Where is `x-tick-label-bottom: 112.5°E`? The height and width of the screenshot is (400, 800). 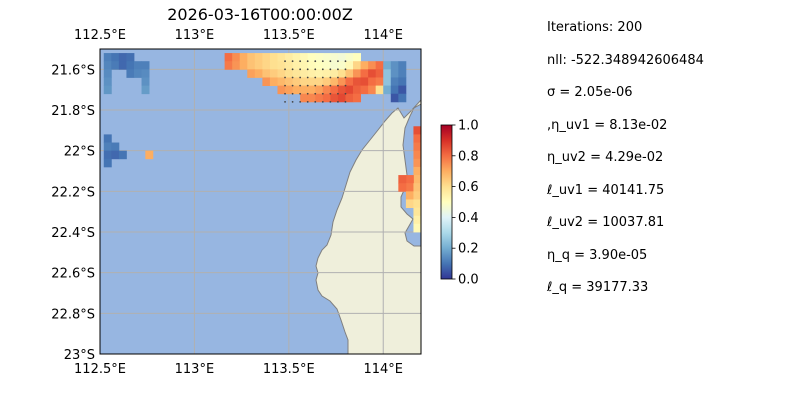 x-tick-label-bottom: 112.5°E is located at coordinates (100, 369).